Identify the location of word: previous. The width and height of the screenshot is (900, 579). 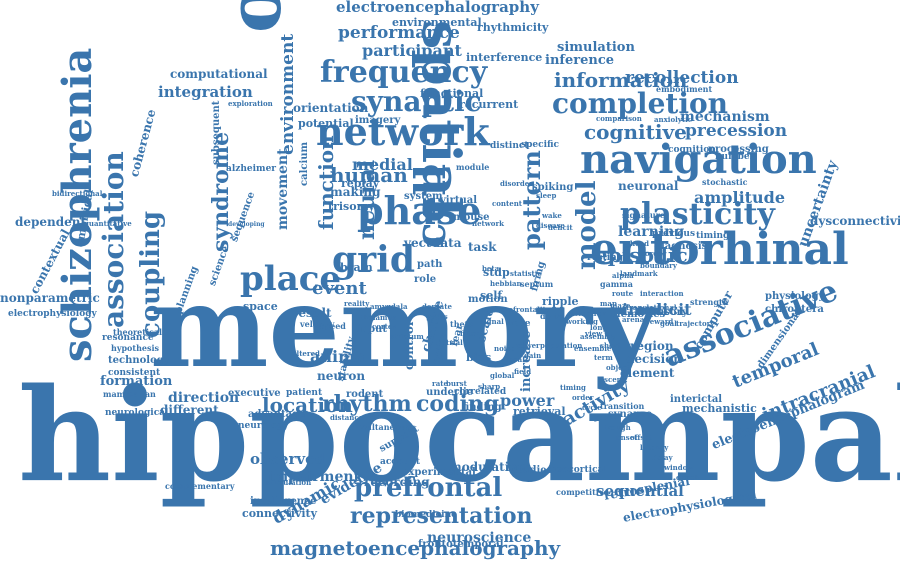
(674, 234).